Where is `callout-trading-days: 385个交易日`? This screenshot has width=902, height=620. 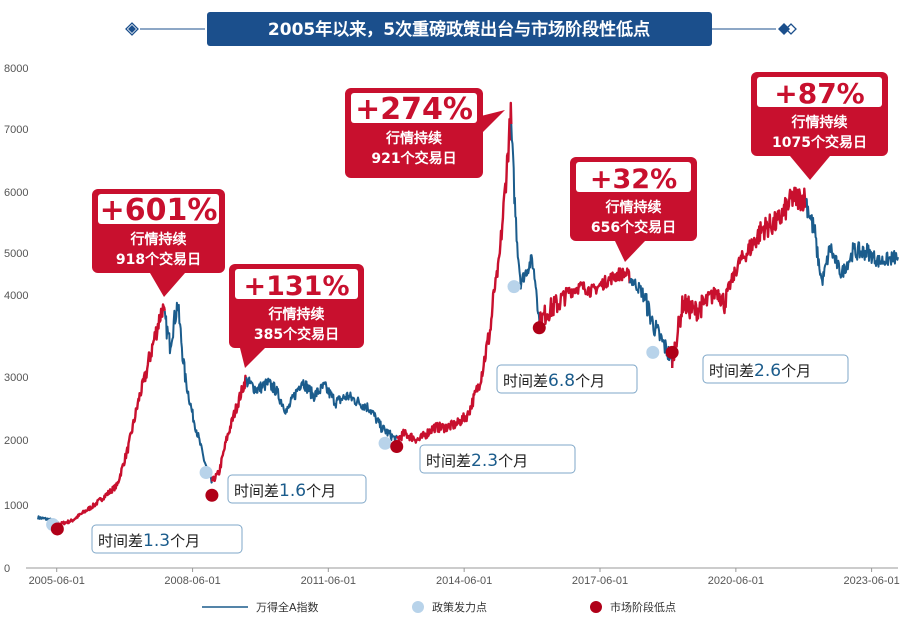
callout-trading-days: 385个交易日 is located at coordinates (296, 334).